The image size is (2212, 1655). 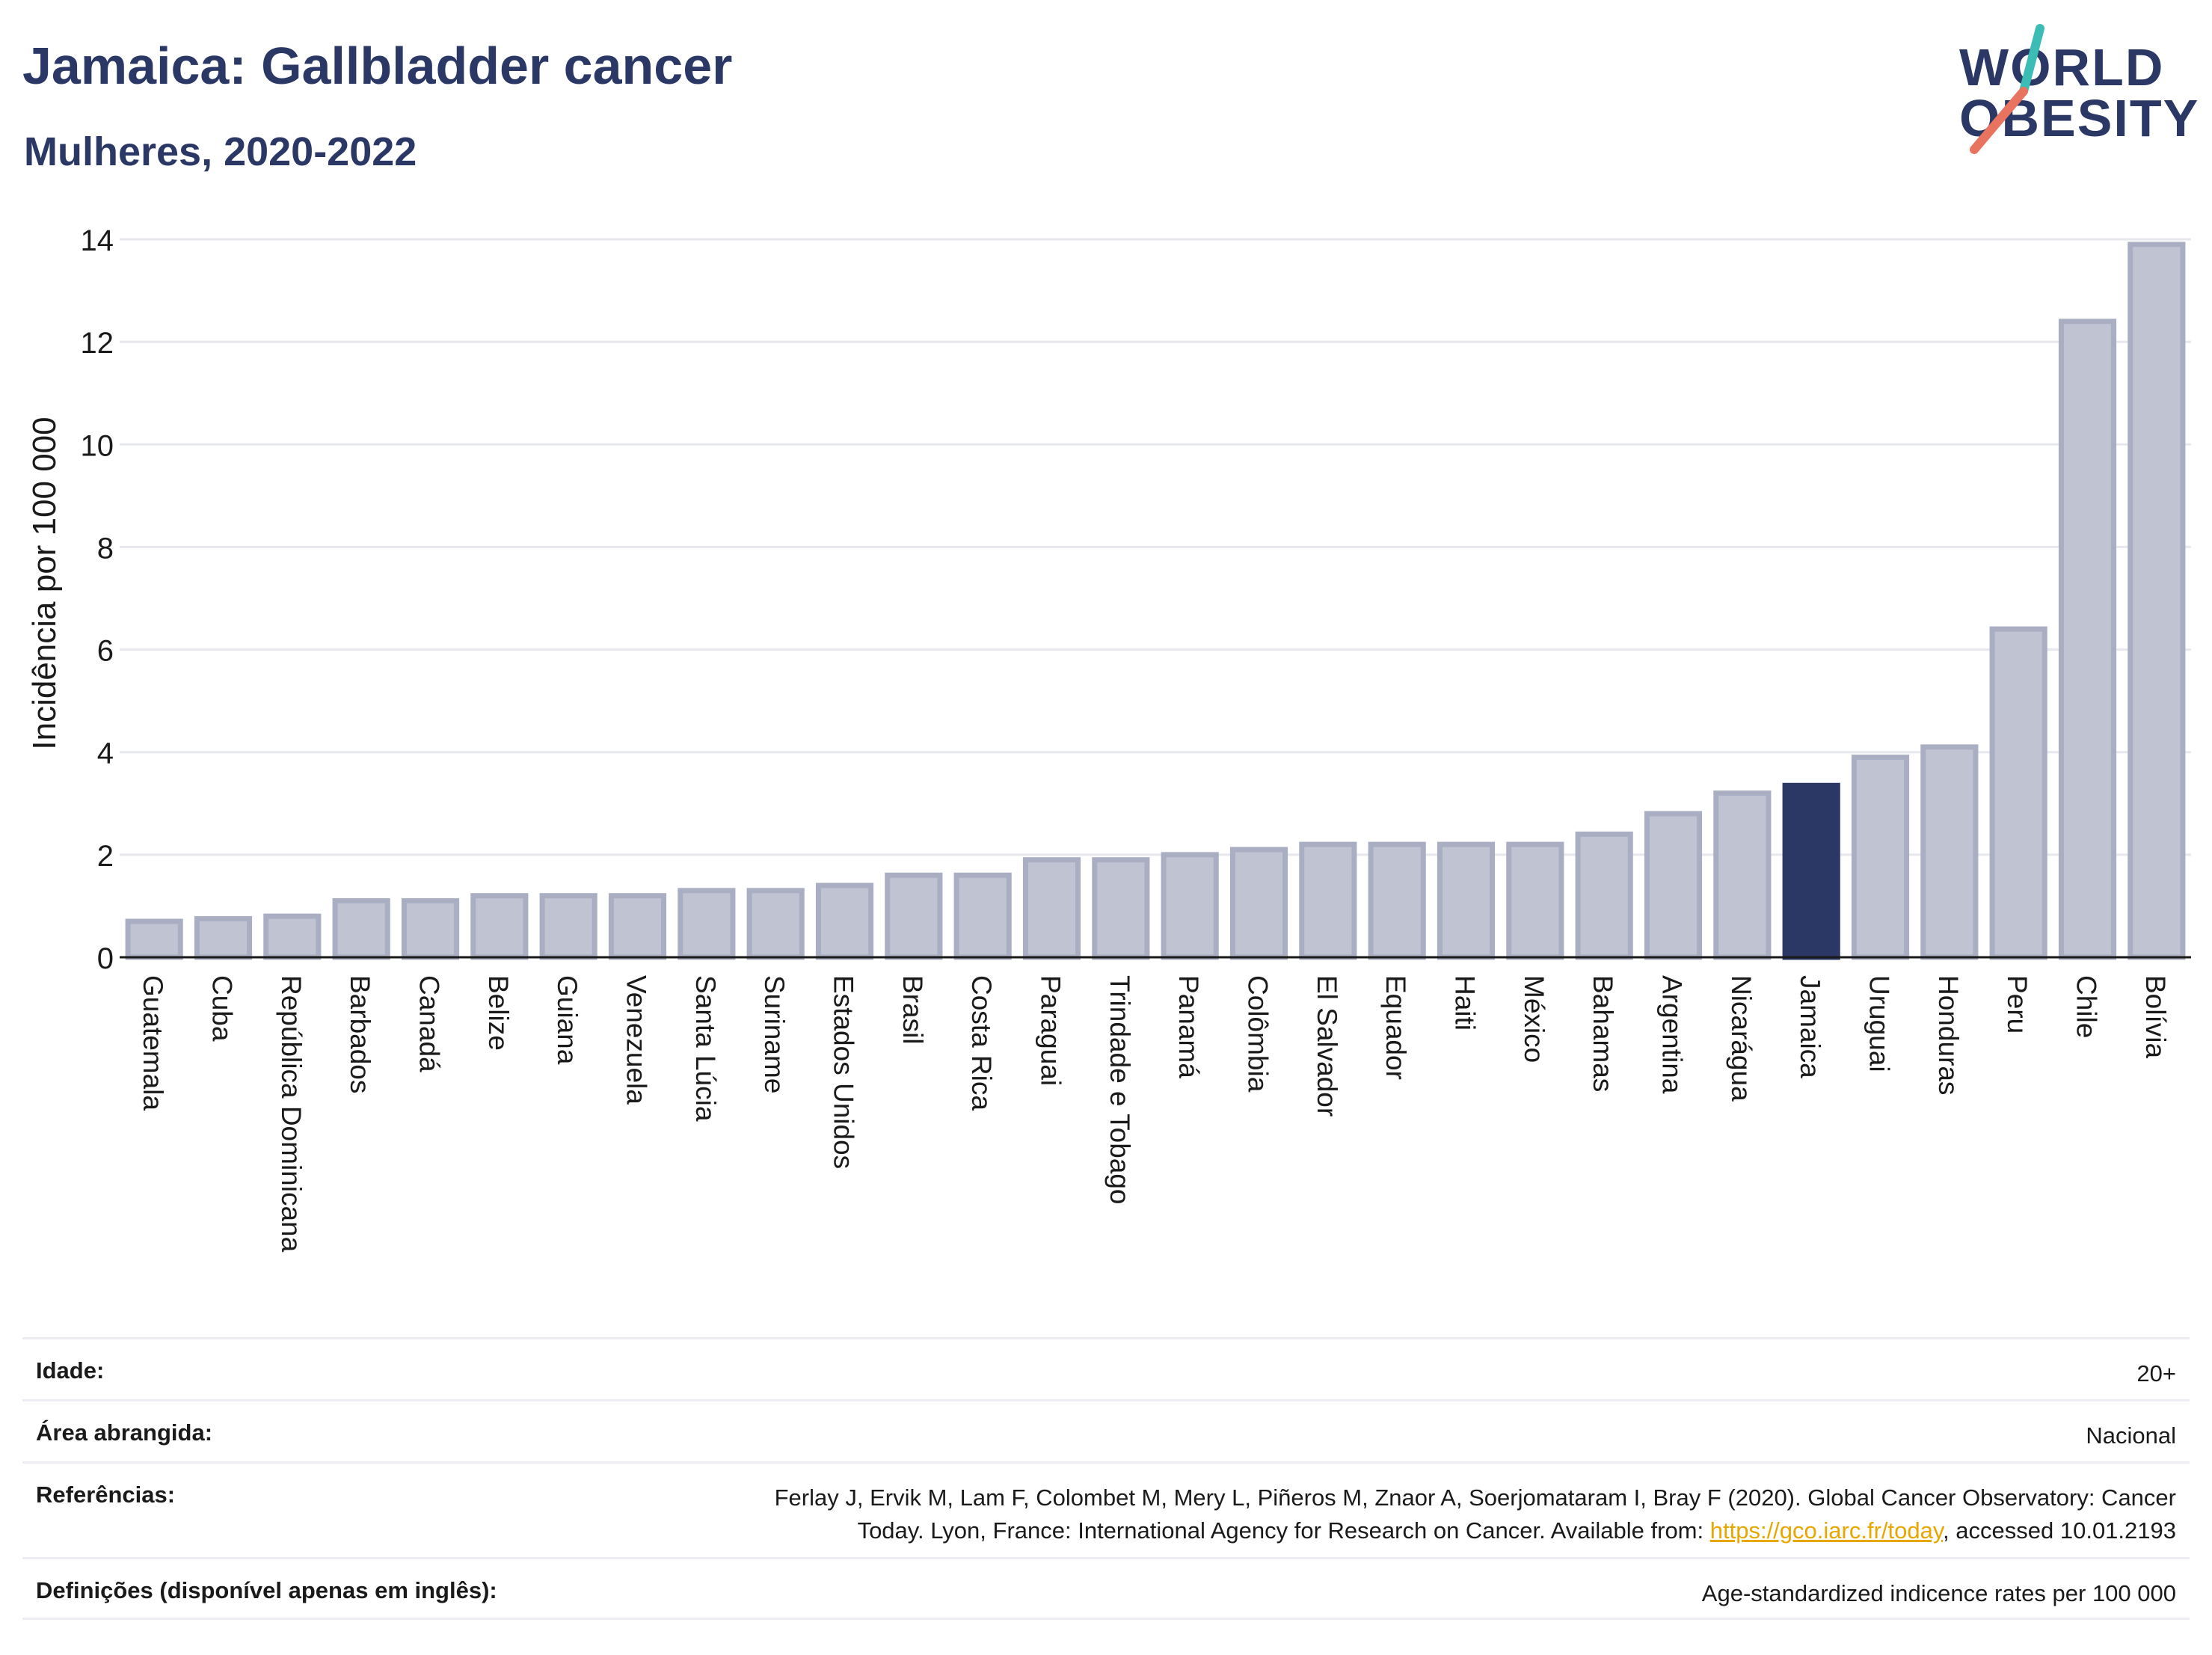 I want to click on x-tick-label: Peru, so click(x=2017, y=1004).